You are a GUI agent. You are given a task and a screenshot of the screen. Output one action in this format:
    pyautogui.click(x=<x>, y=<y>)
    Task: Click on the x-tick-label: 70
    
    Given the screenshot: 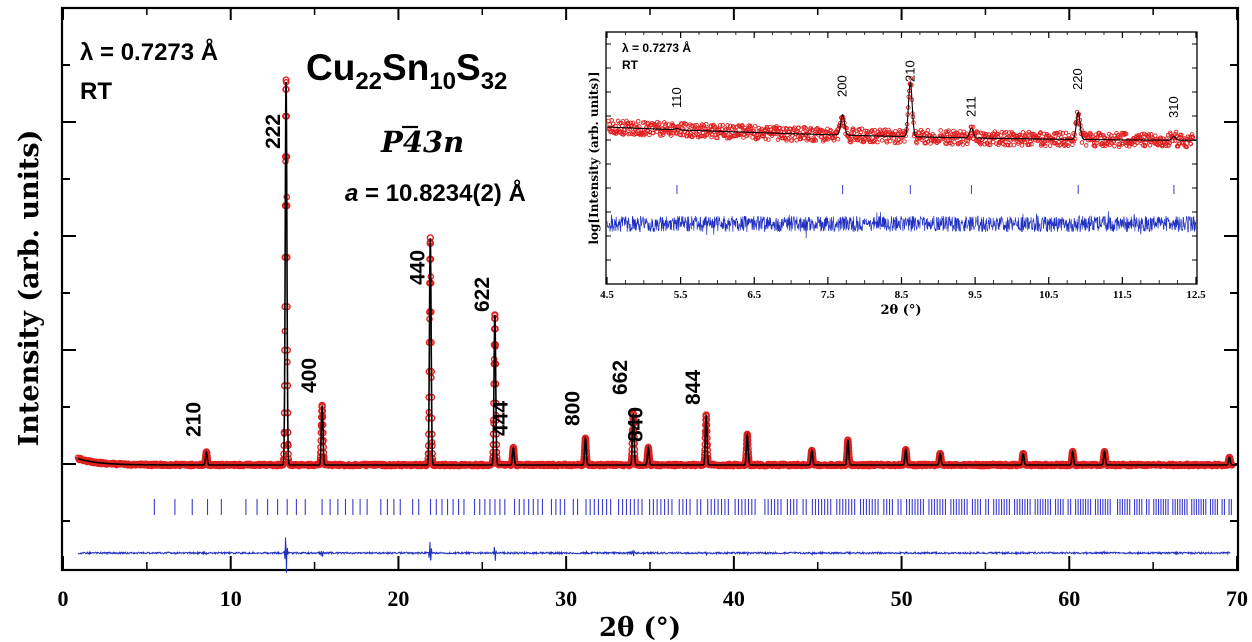 What is the action you would take?
    pyautogui.click(x=1237, y=598)
    